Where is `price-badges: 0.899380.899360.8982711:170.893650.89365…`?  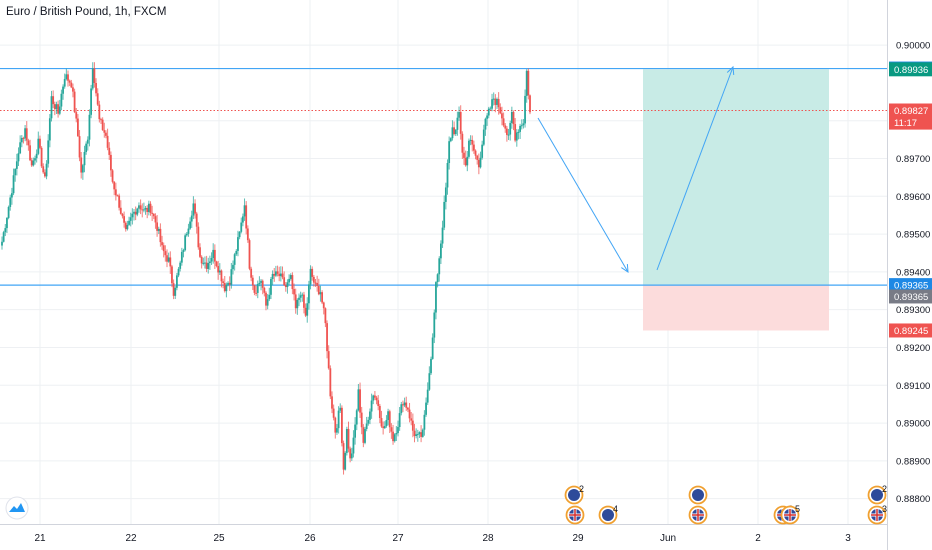 price-badges: 0.899380.899360.8982711:170.893650.89365… is located at coordinates (910, 199).